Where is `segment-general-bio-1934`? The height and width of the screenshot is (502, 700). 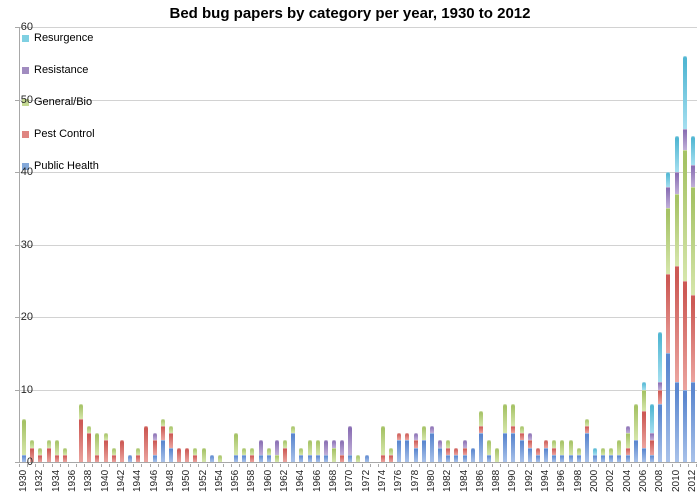
segment-general-bio-1934 is located at coordinates (56, 447).